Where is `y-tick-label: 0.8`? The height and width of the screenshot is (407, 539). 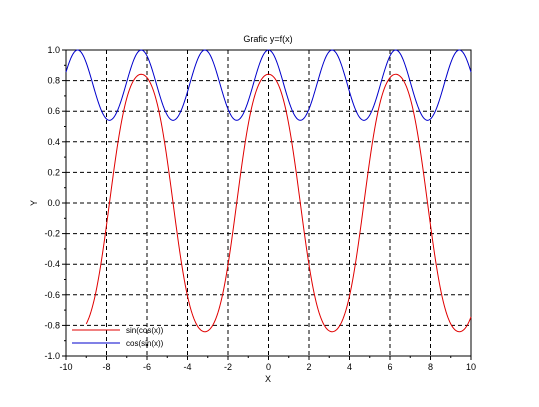
y-tick-label: 0.8 is located at coordinates (53, 81).